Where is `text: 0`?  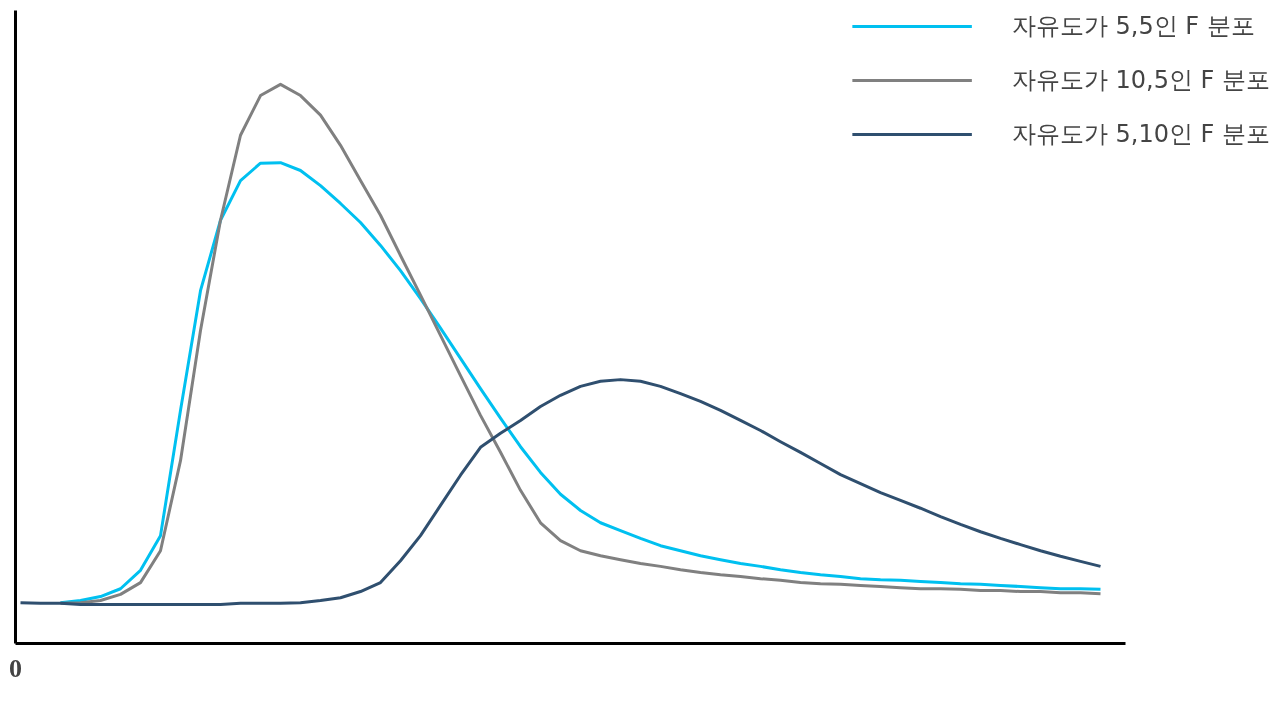
text: 0 is located at coordinates (15, 669).